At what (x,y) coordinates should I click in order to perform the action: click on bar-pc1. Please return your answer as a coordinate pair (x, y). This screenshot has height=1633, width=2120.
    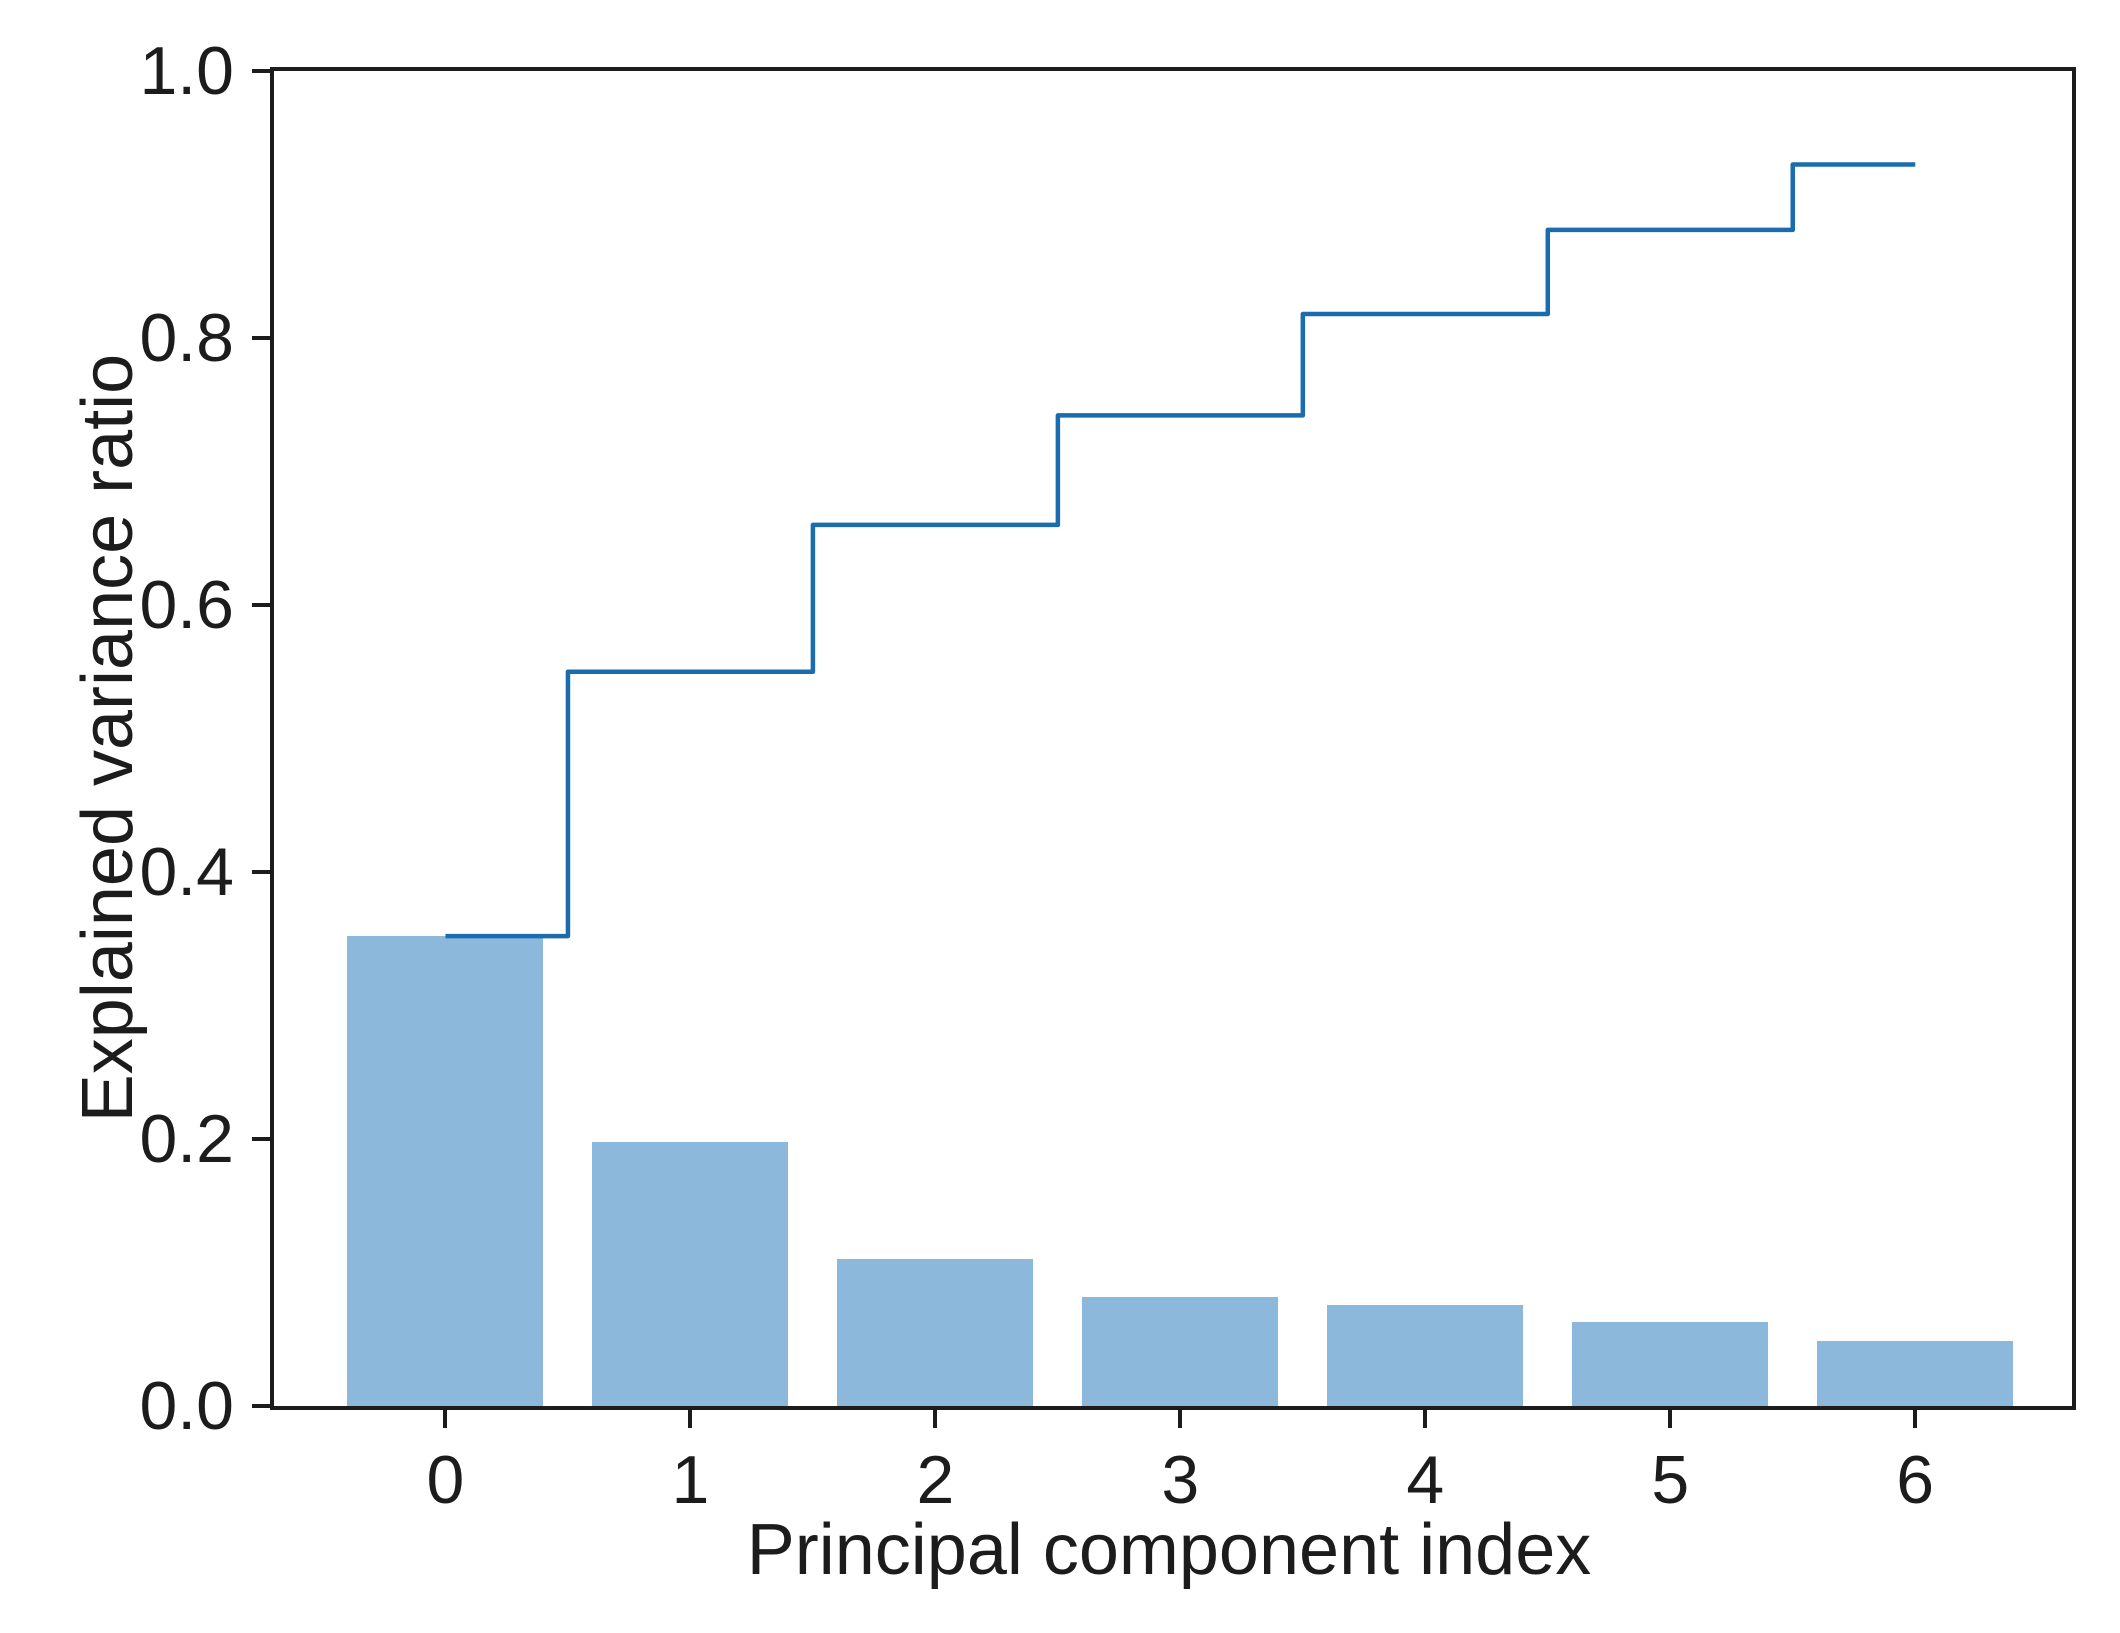
    Looking at the image, I should click on (690, 1273).